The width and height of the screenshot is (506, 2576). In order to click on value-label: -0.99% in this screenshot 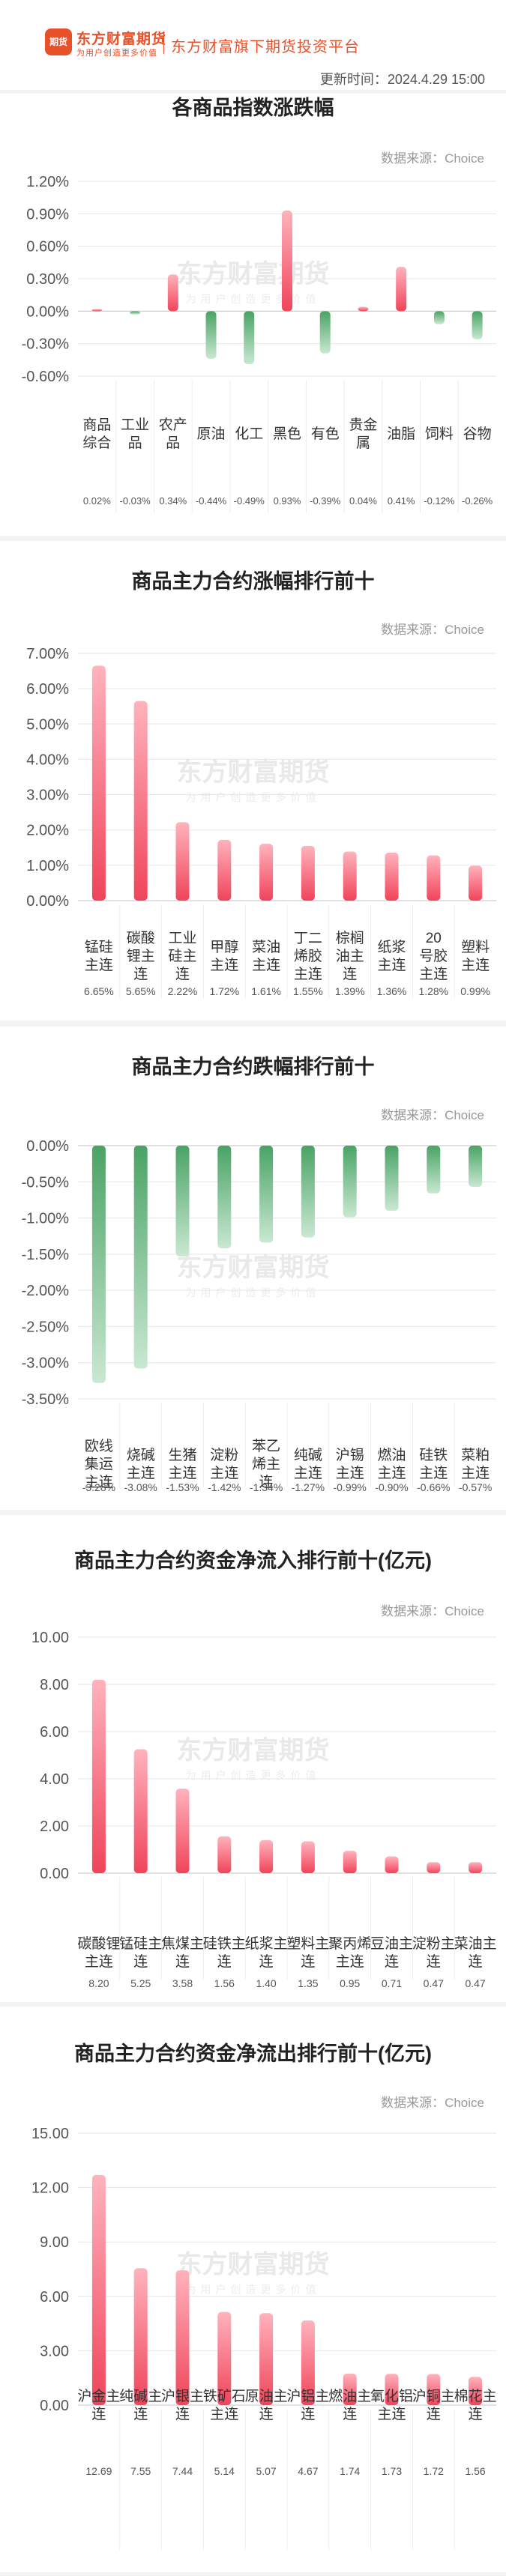, I will do `click(350, 1487)`.